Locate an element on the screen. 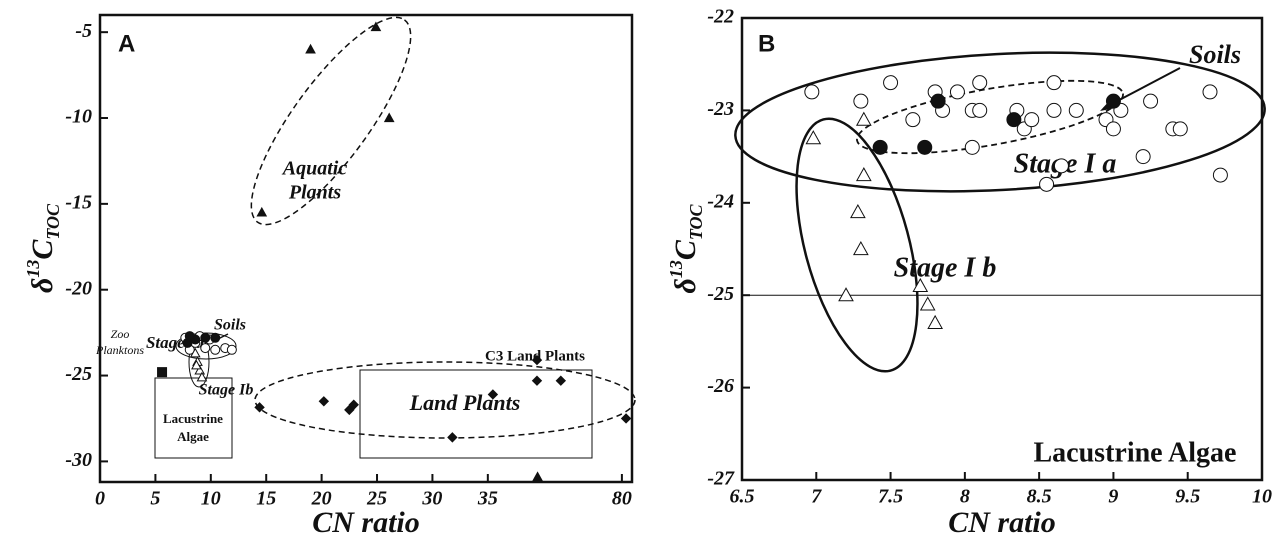  annotation: B is located at coordinates (766, 43).